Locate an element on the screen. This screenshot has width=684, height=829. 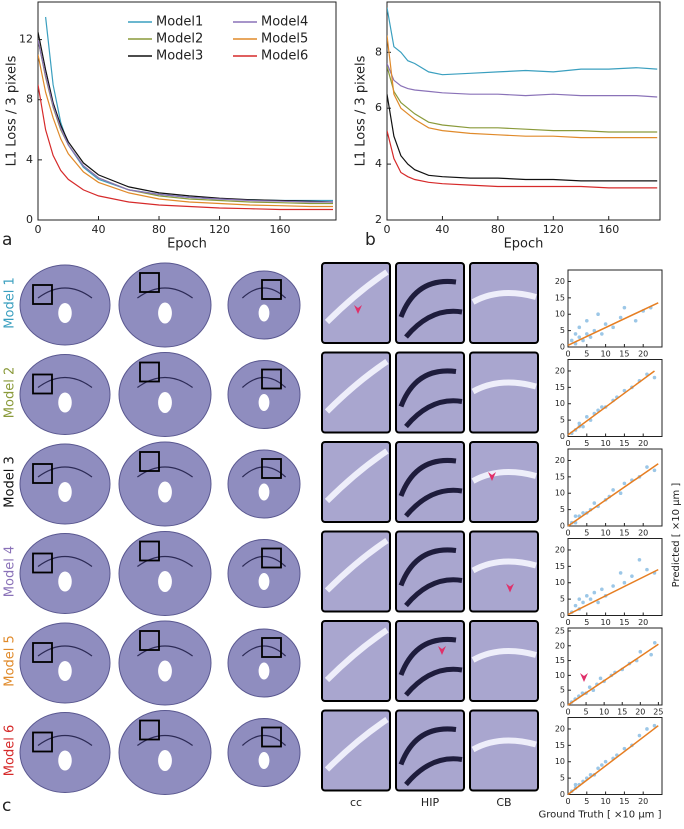
y-tick-label: 2 is located at coordinates (378, 219).